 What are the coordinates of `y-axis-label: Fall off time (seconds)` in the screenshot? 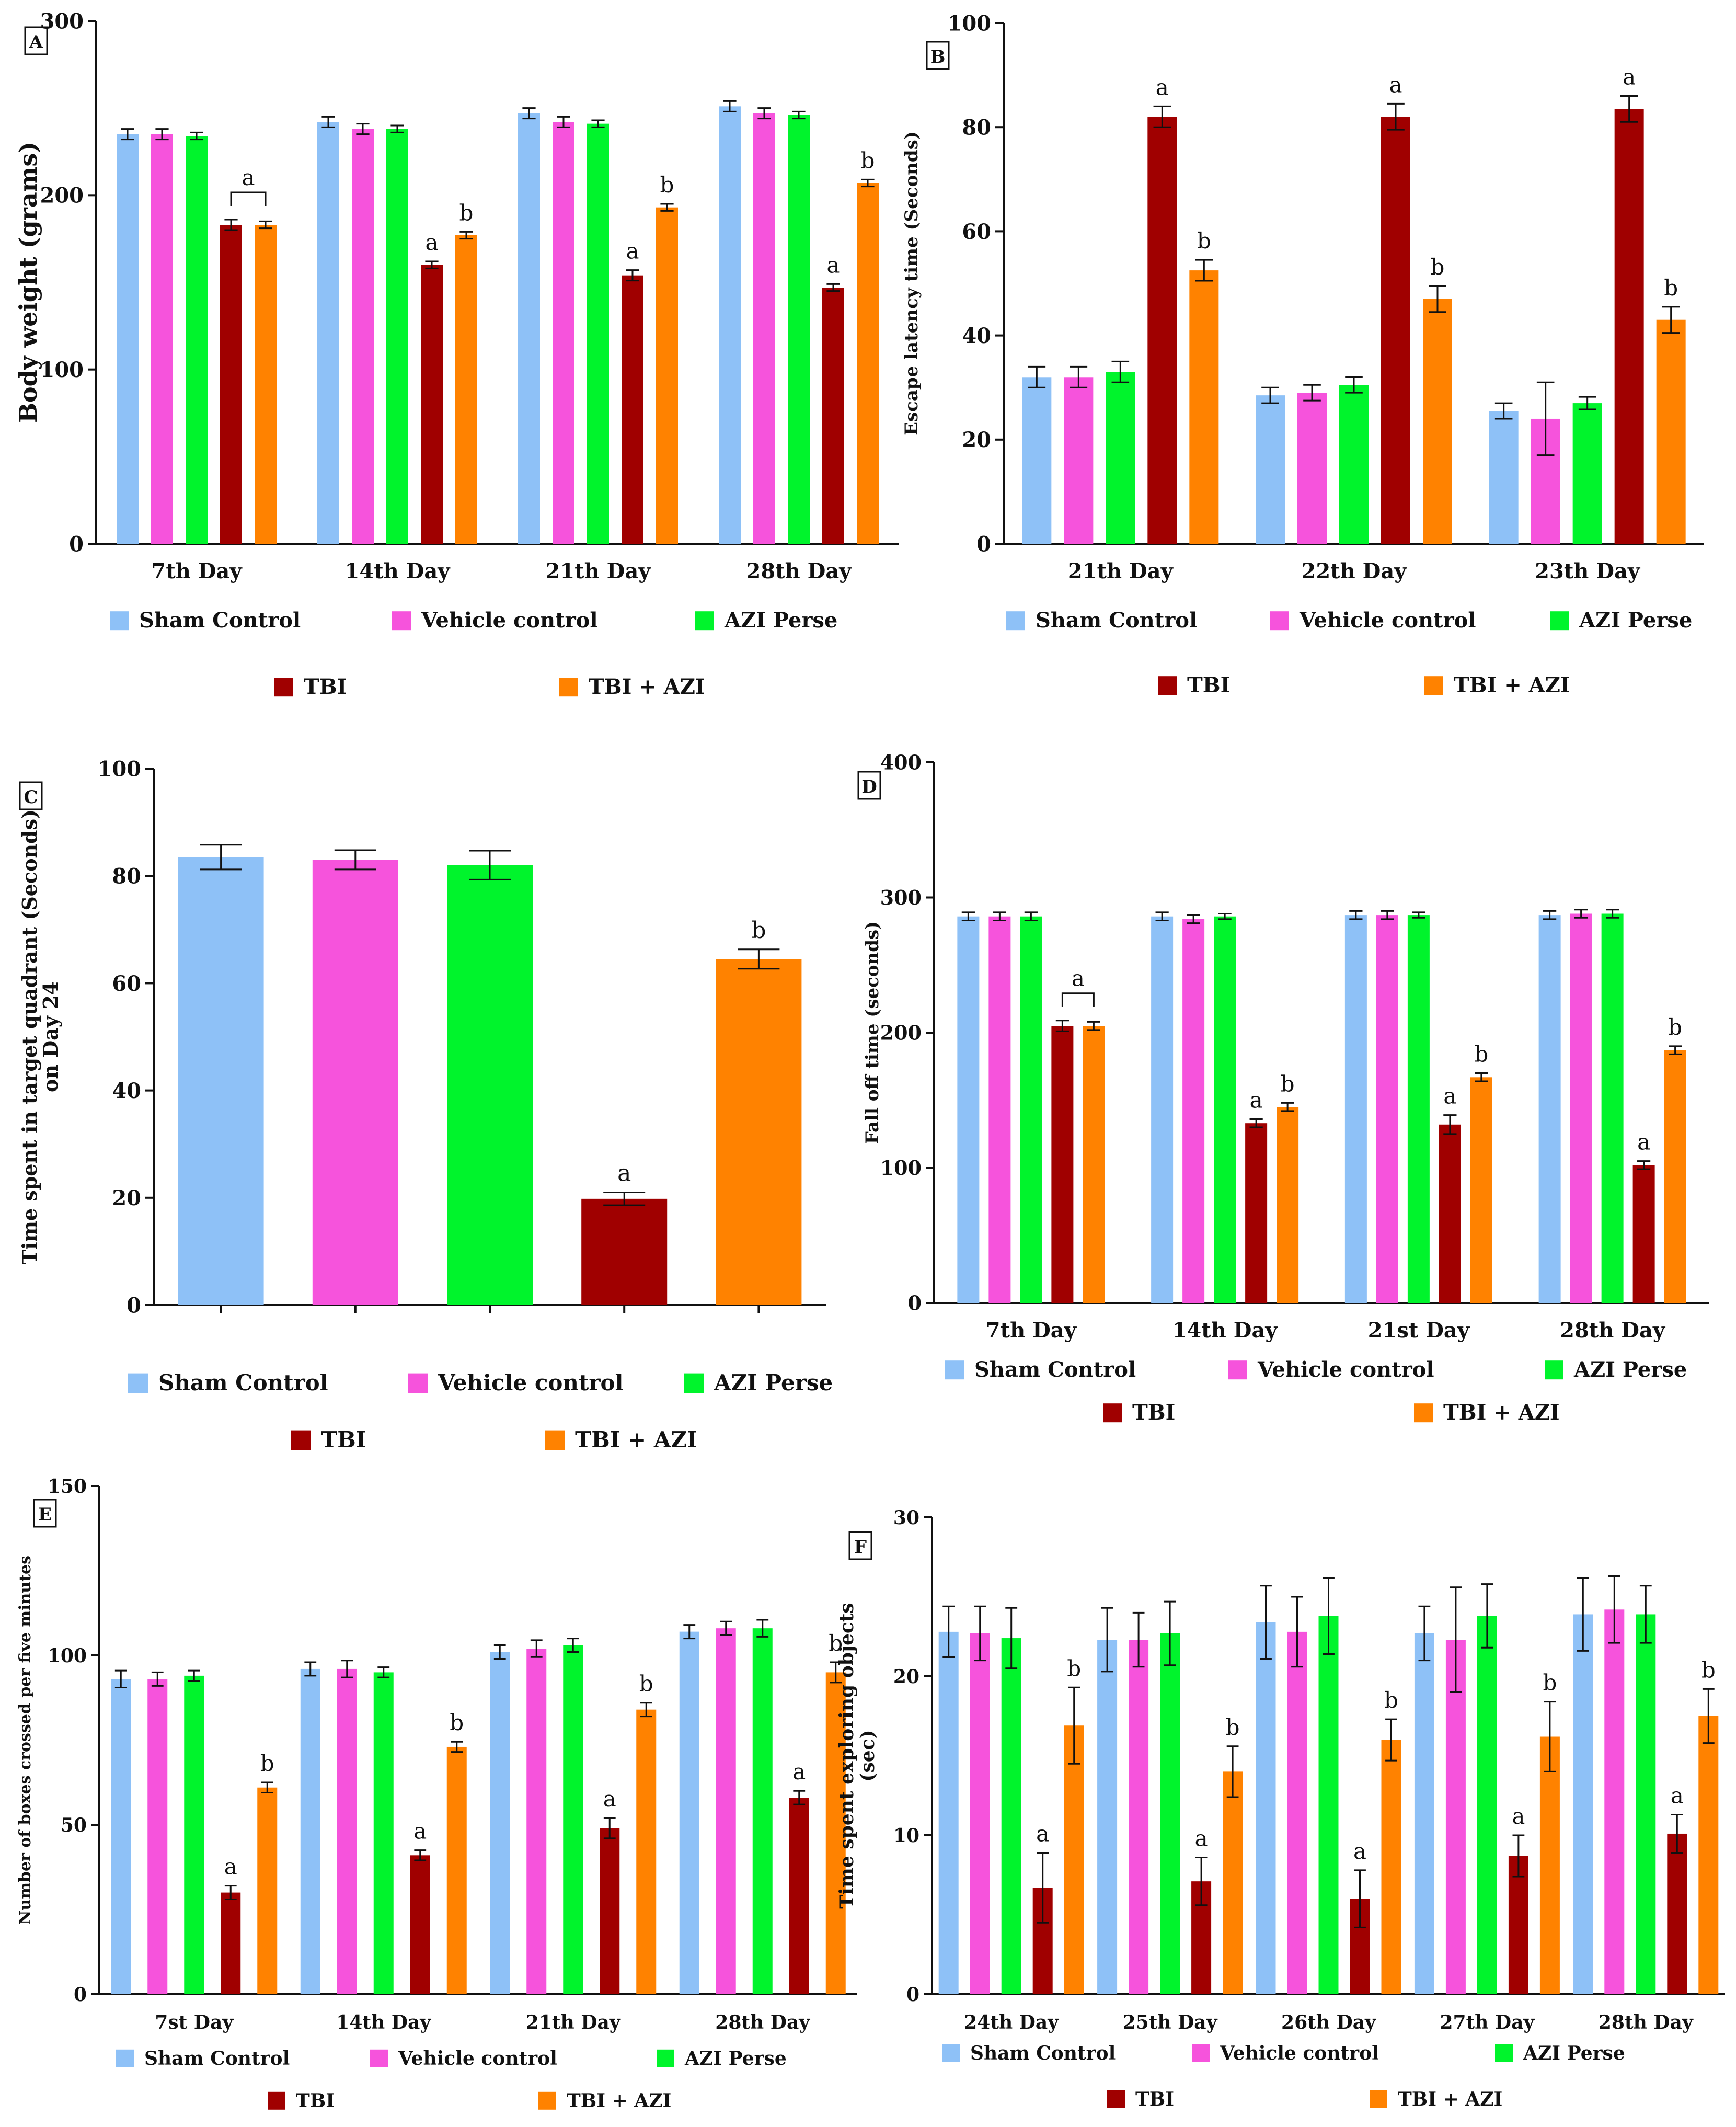 It's located at (872, 1032).